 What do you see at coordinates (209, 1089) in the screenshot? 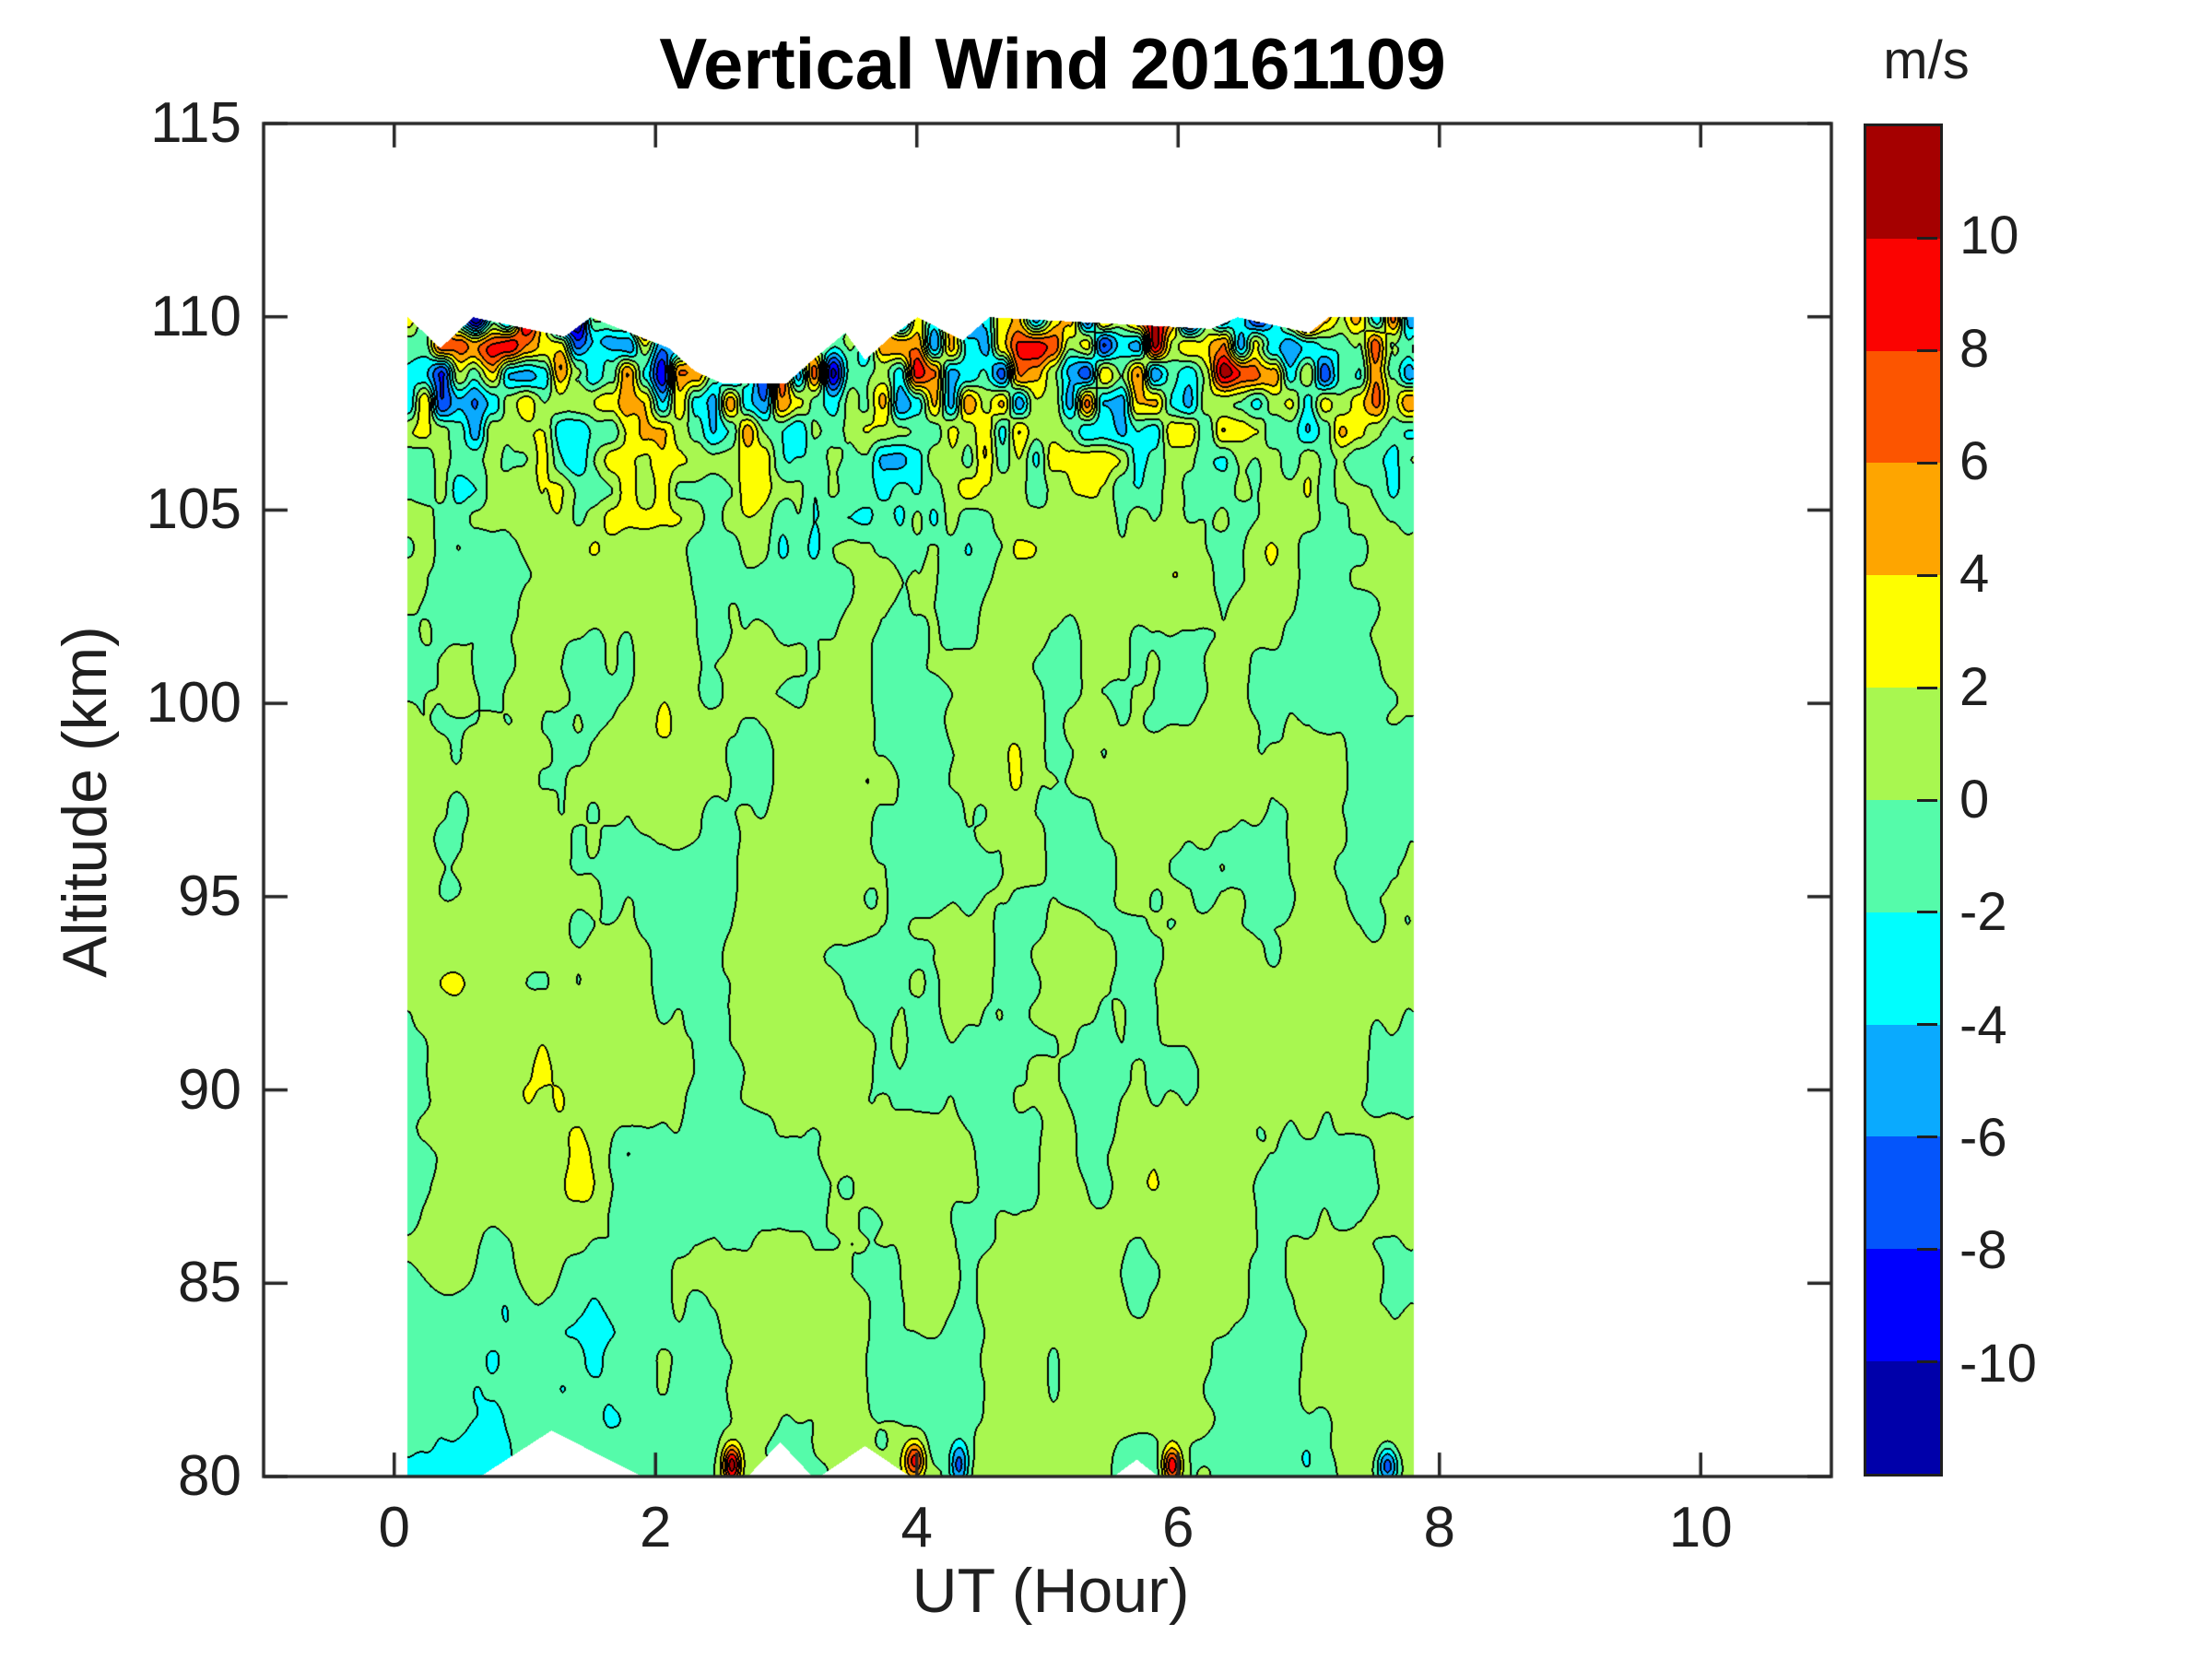
I see `y-tick-label: 90` at bounding box center [209, 1089].